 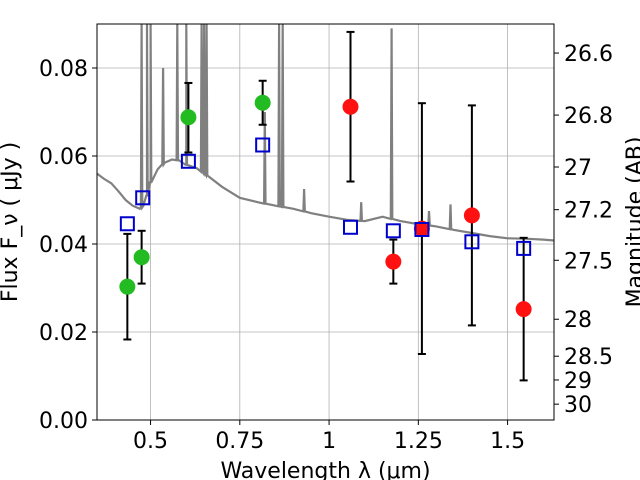 I want to click on x-axis: 0.5 0.75 1 1.25 1.5, so click(x=329, y=437).